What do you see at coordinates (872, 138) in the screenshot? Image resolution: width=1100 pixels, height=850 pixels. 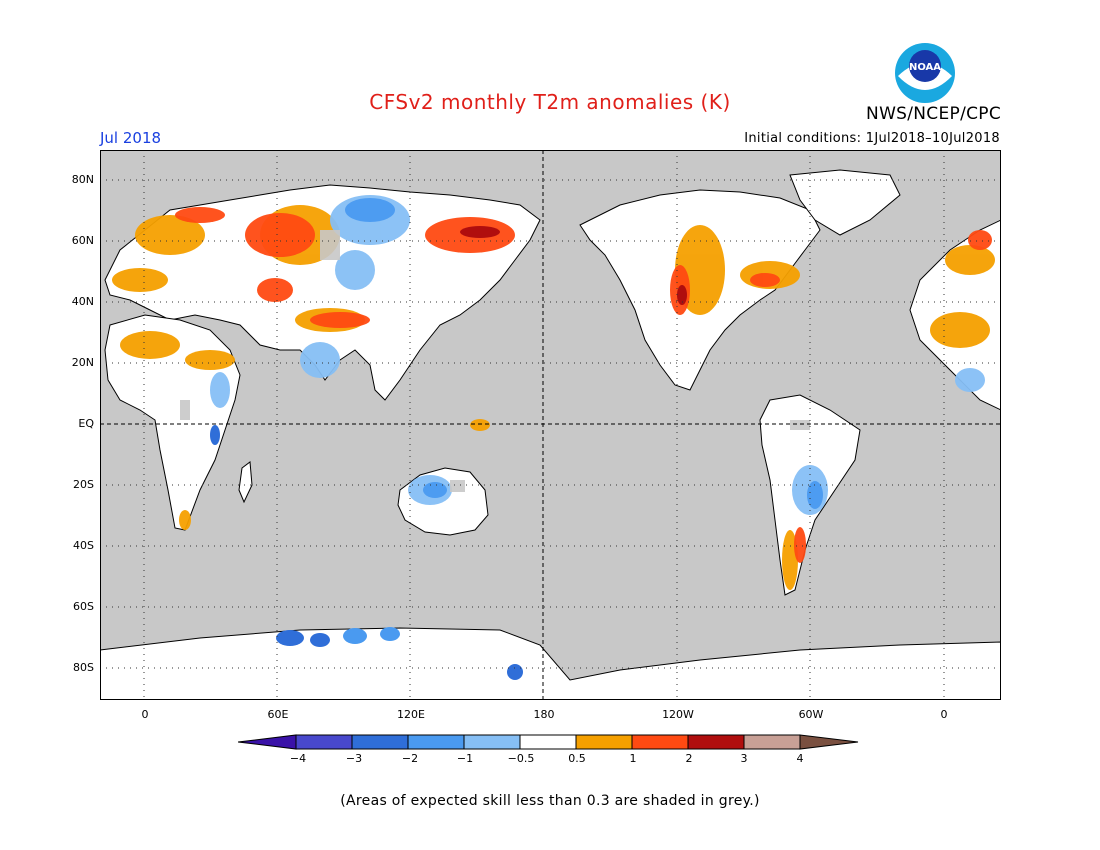 I see `initial-conditions: Initial conditions: 1Jul2018–10Jul2018` at bounding box center [872, 138].